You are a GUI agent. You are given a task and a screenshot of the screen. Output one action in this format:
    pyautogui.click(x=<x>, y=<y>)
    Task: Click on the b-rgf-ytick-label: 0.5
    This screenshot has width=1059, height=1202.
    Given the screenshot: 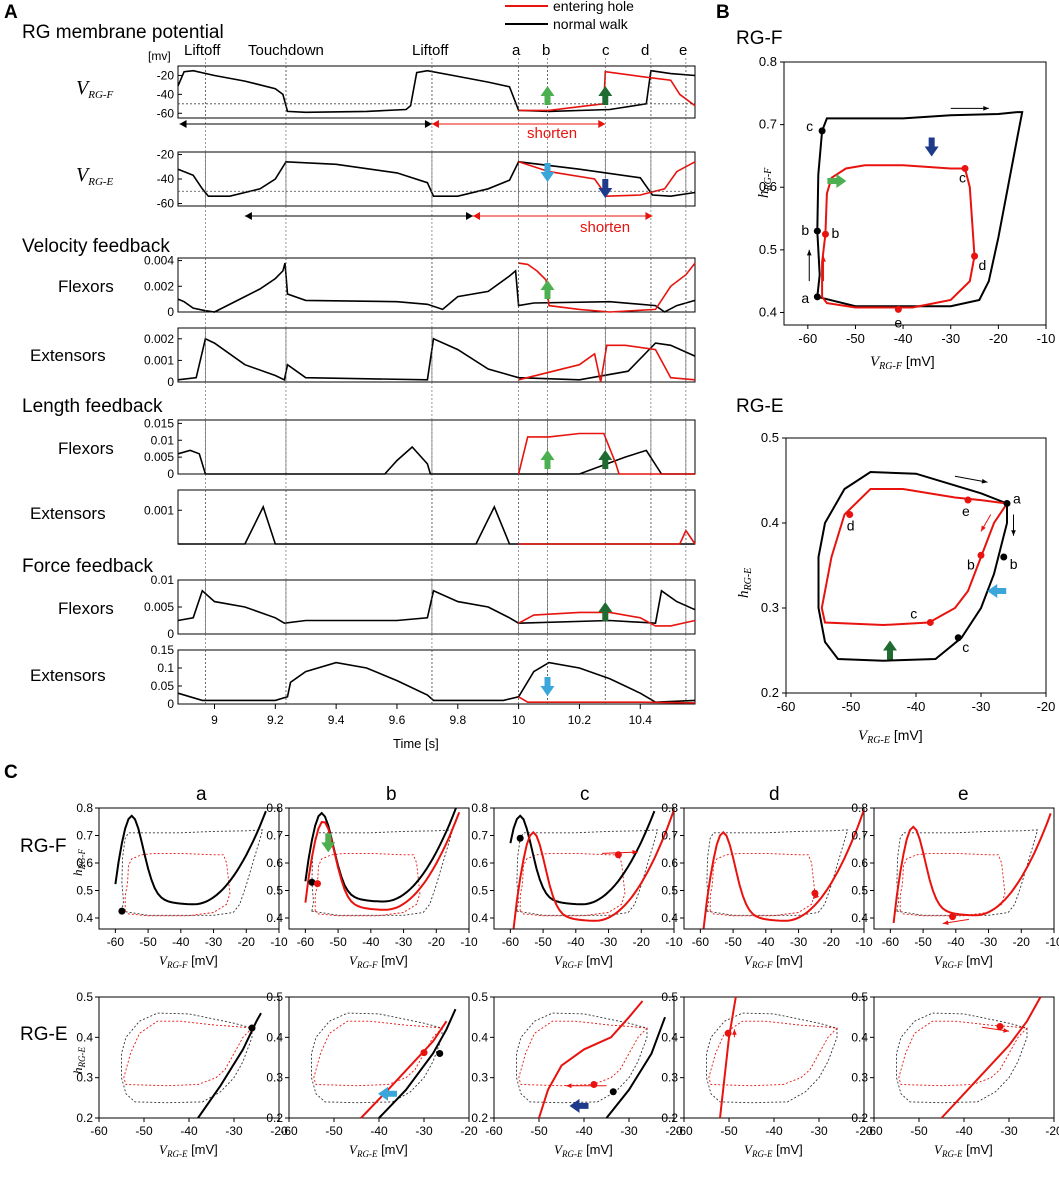 What is the action you would take?
    pyautogui.click(x=768, y=249)
    